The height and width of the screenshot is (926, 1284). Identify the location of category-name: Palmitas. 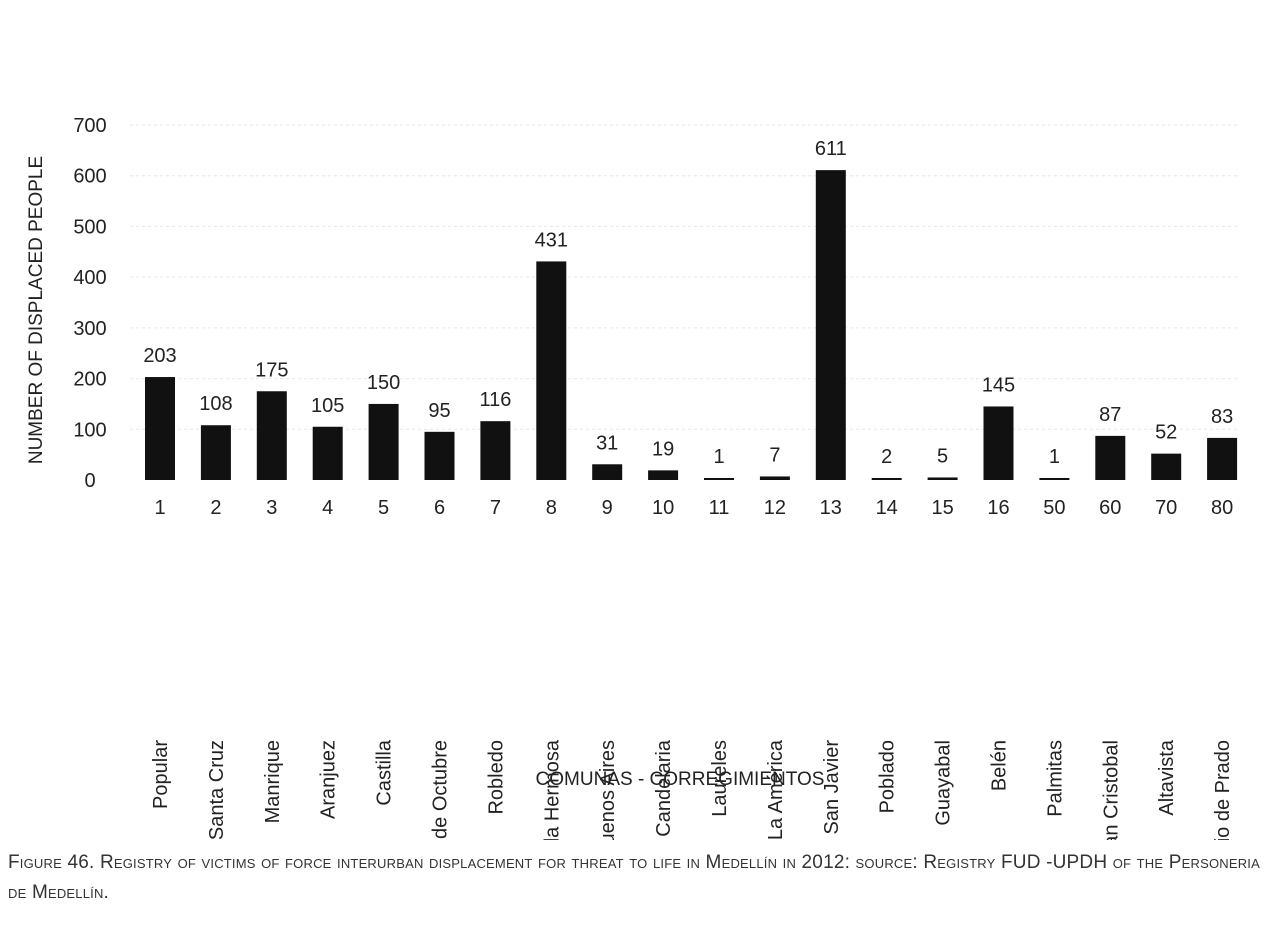
(1055, 778).